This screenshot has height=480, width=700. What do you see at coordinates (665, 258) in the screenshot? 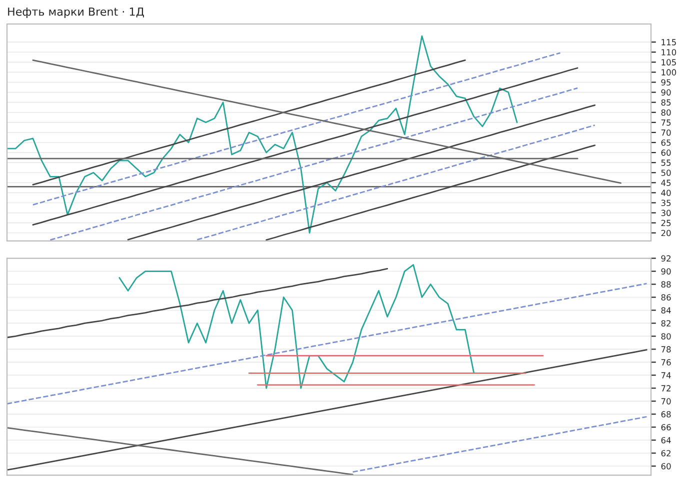
I see `y-tick-label: 92` at bounding box center [665, 258].